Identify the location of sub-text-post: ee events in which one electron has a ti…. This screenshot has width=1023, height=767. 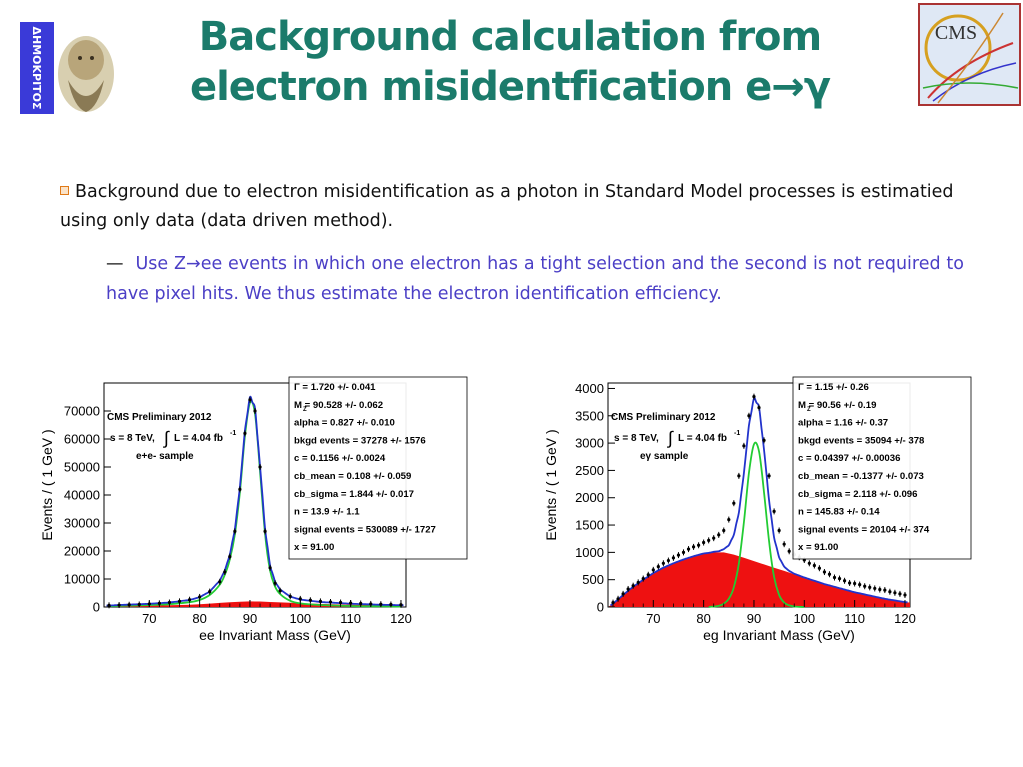
(535, 279).